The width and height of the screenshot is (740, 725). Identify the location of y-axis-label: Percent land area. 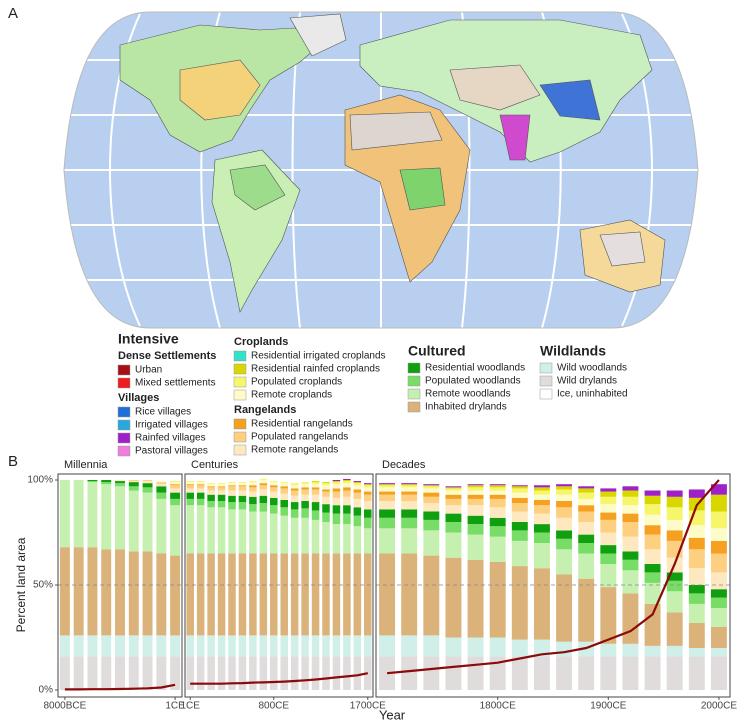
(21, 584).